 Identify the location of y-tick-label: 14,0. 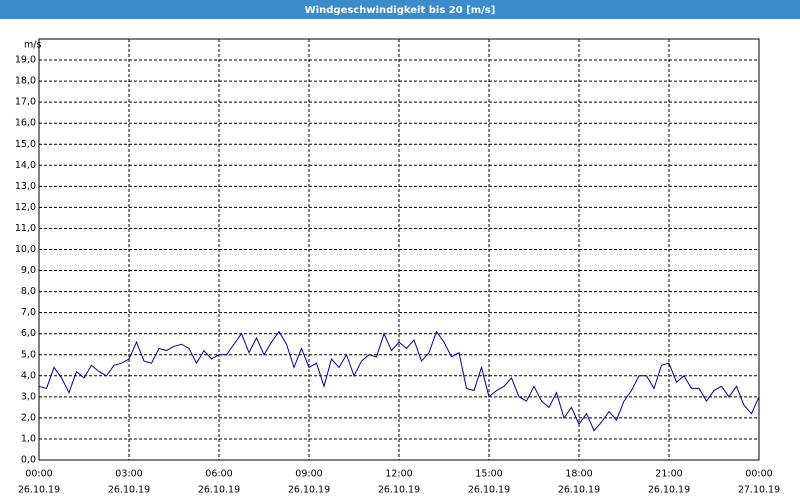
(25, 165).